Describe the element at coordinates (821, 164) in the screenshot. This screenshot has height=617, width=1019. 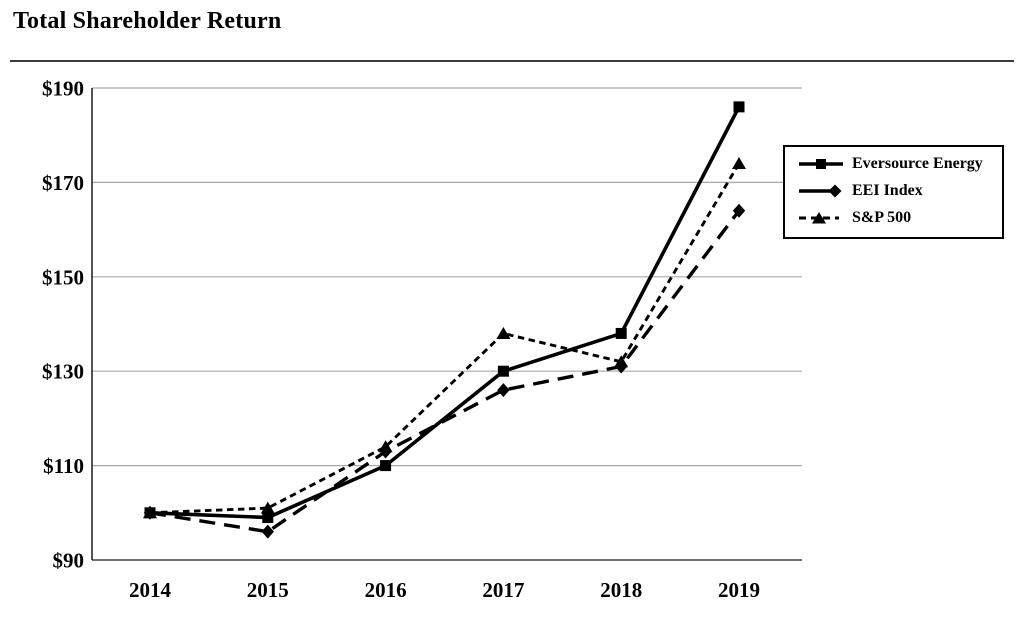
I see `solid-line-square-marker-icon` at that location.